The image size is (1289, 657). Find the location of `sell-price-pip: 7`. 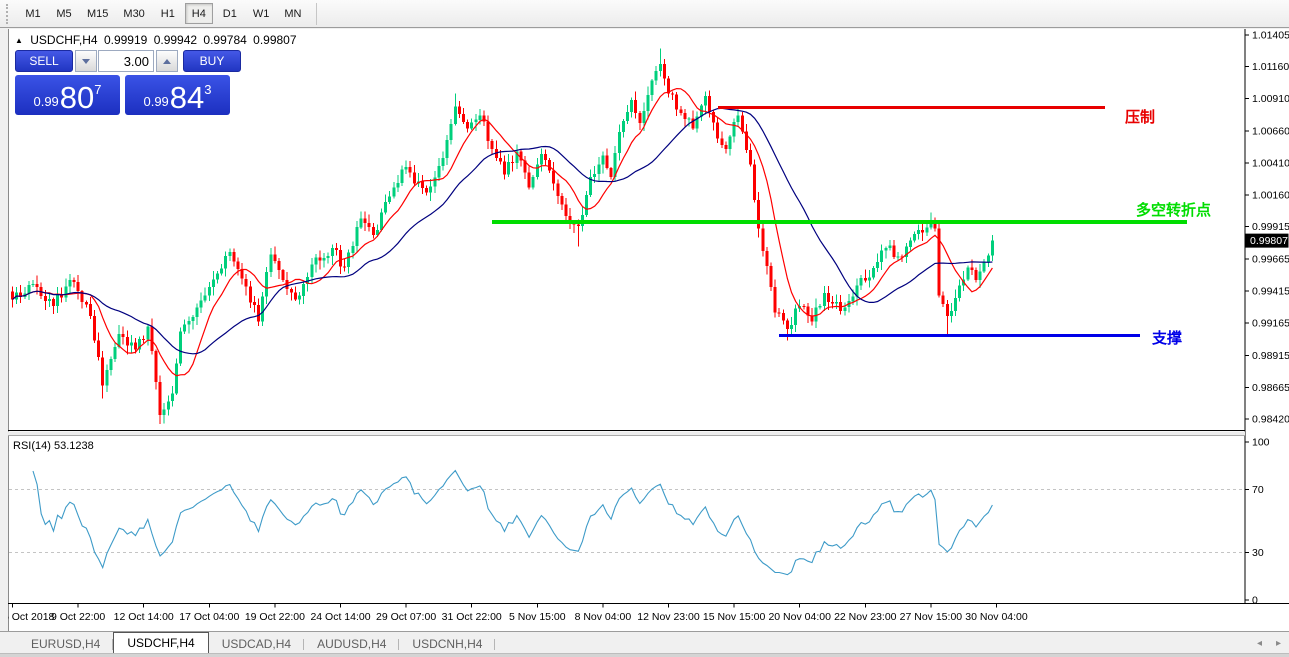

sell-price-pip: 7 is located at coordinates (98, 89).